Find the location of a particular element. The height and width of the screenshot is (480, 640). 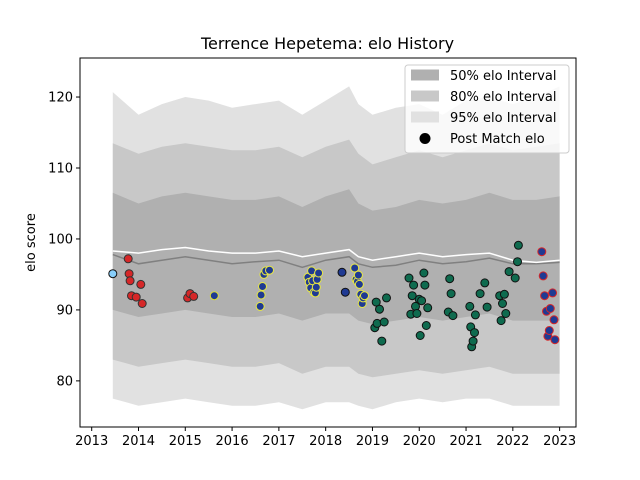

y-axis-label: elo score is located at coordinates (31, 242).